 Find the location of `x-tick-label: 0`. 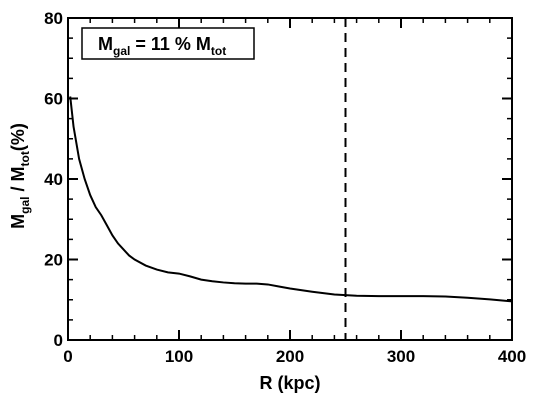

x-tick-label: 0 is located at coordinates (67, 356).